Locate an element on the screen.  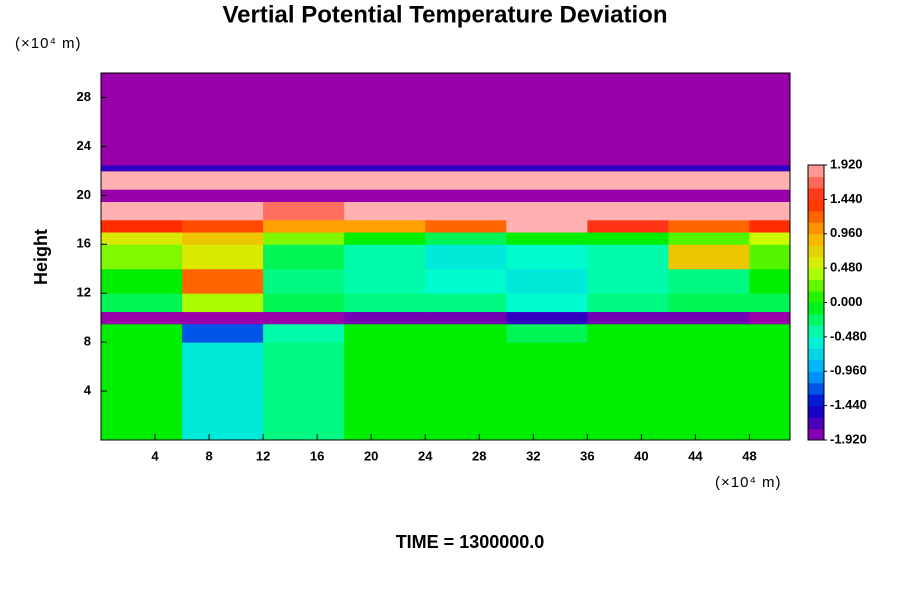
x-tick-label: 4 is located at coordinates (155, 455).